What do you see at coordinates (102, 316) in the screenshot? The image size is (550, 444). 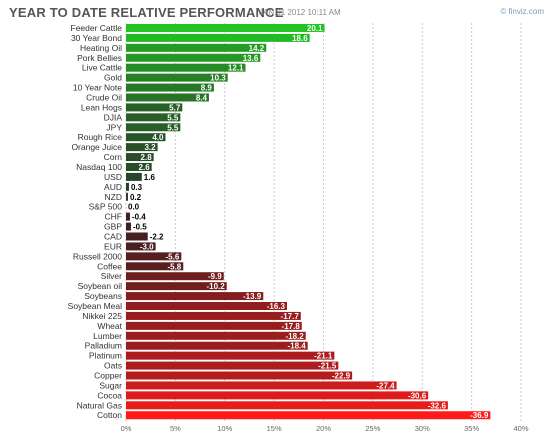 I see `category-label: Nikkei 225` at bounding box center [102, 316].